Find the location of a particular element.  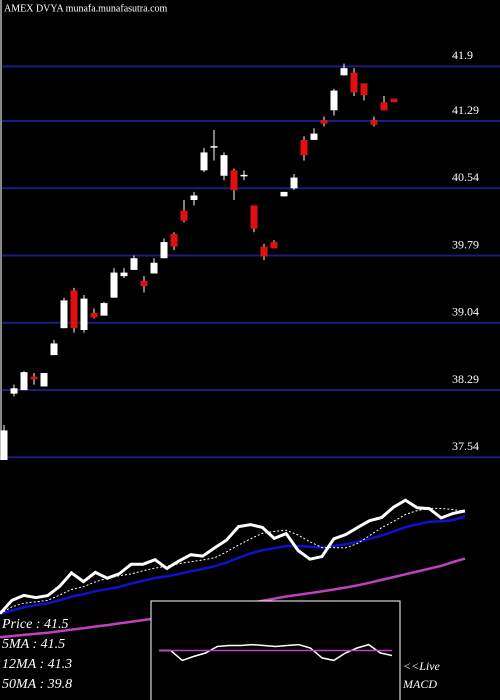

y-tick-label: 40.54 is located at coordinates (465, 177).